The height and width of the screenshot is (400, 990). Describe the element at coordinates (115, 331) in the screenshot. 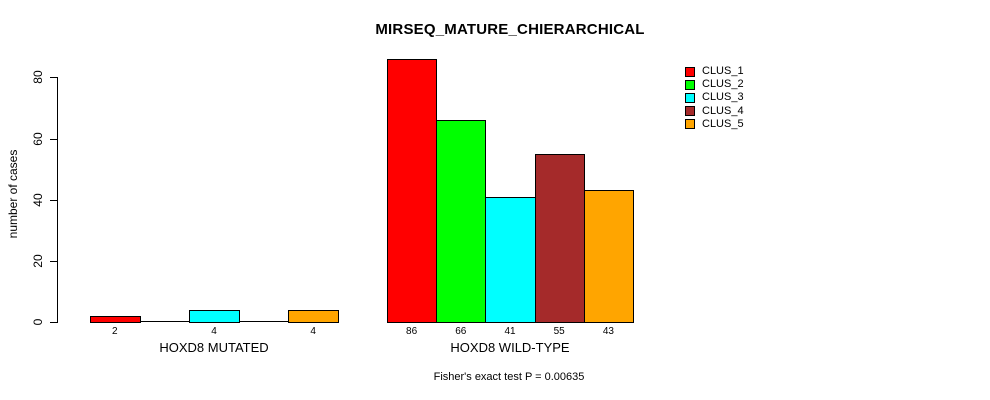

I see `bar-value-label: 2` at that location.